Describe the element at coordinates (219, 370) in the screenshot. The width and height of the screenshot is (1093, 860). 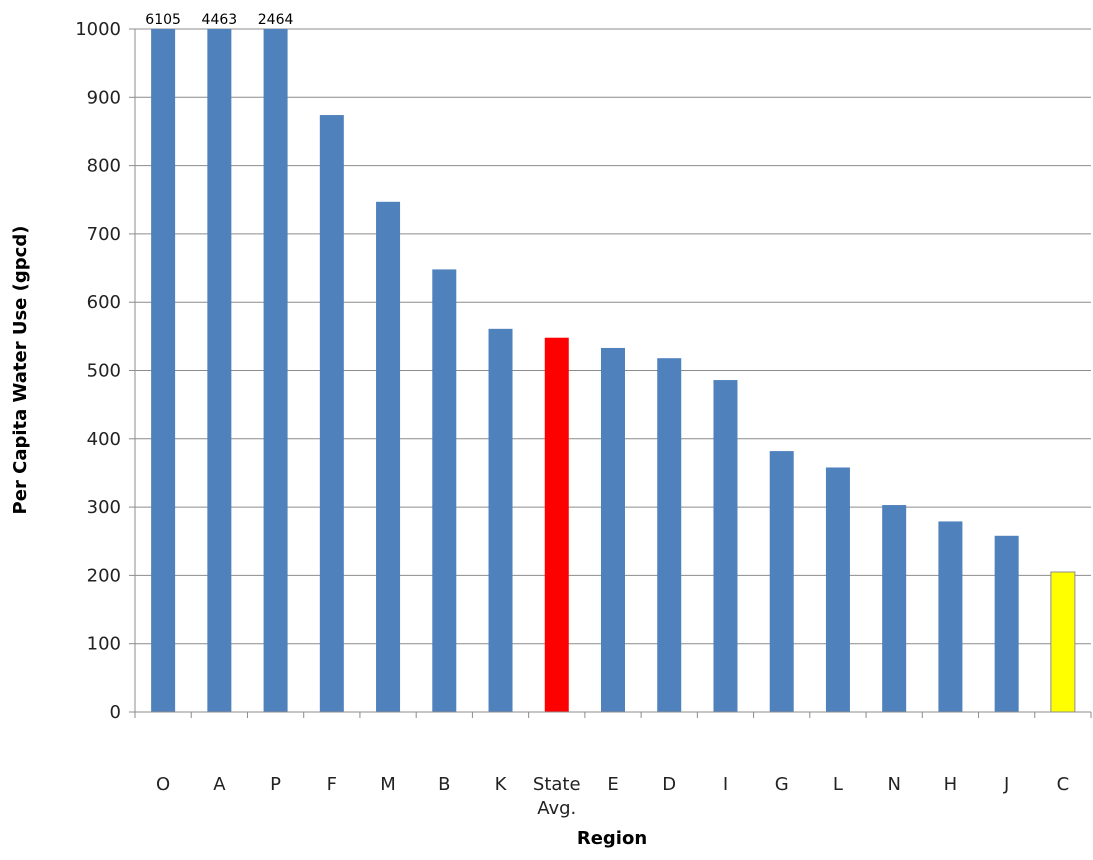
I see `bar-a` at that location.